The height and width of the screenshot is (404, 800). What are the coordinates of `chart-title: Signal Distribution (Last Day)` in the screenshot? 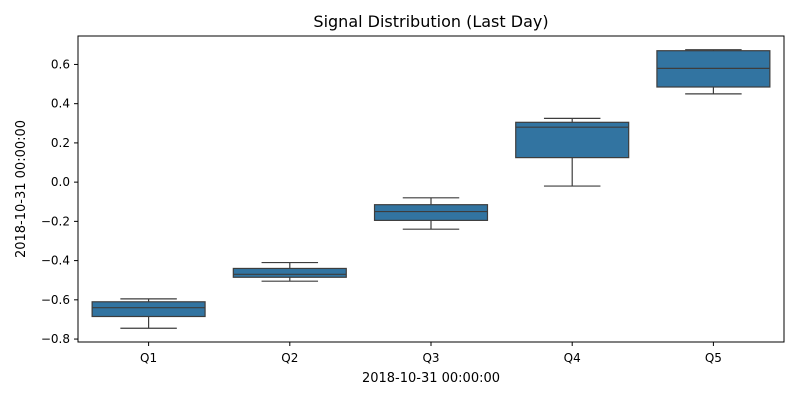 It's located at (430, 21).